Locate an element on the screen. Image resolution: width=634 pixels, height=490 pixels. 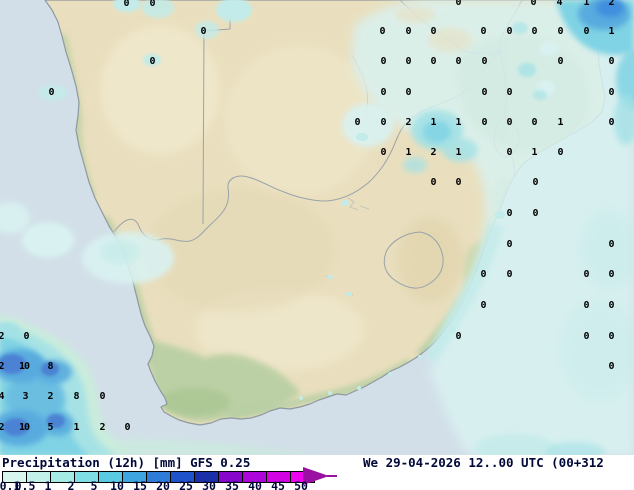
colorbar is located at coordinates (158, 477).